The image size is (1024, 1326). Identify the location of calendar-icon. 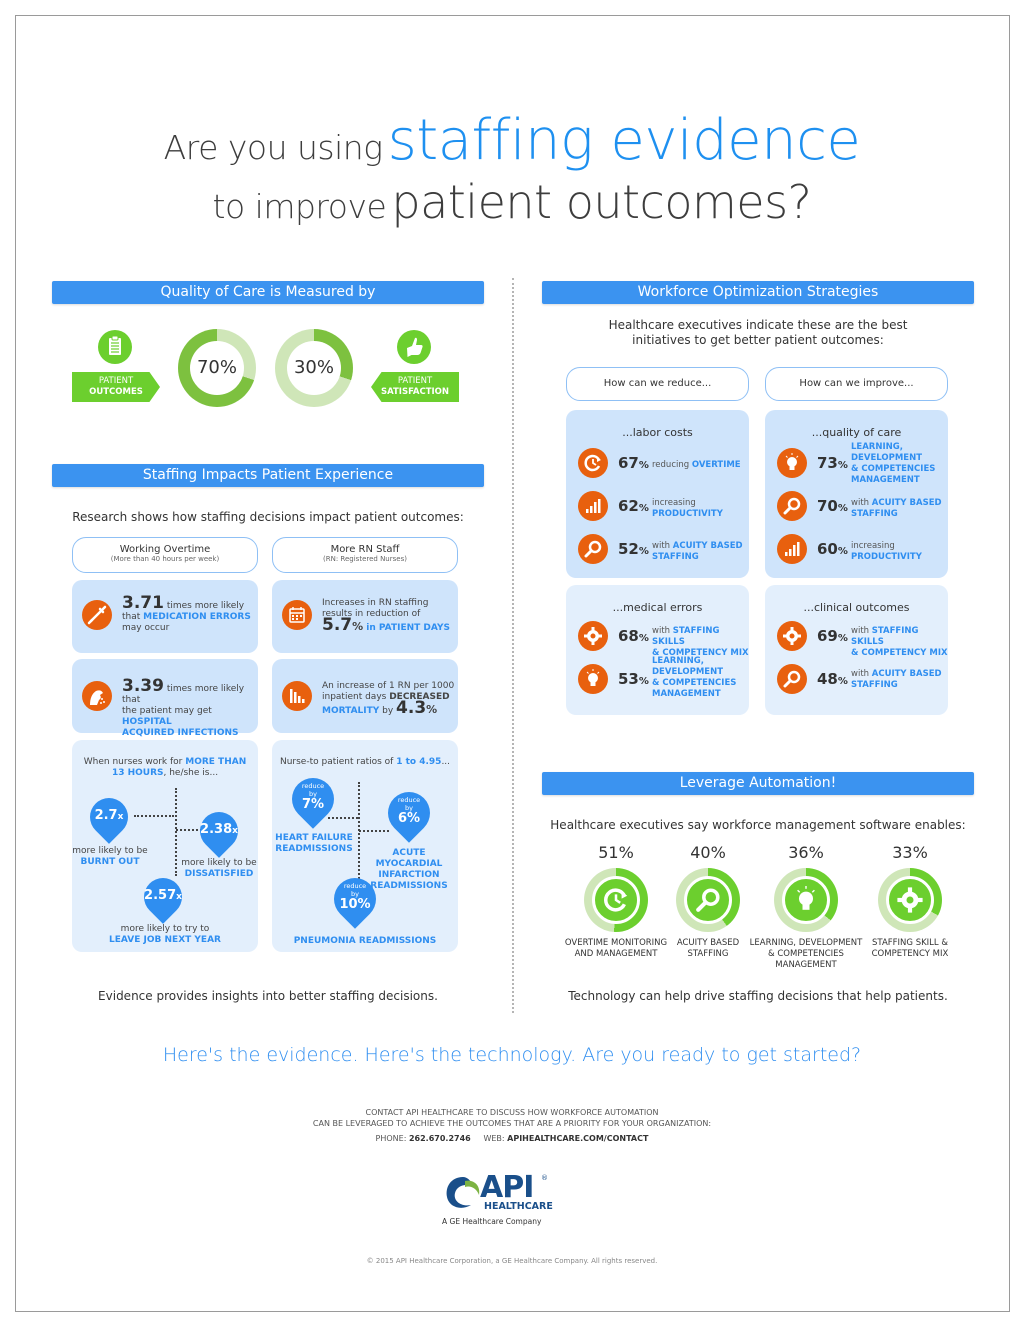
(297, 615).